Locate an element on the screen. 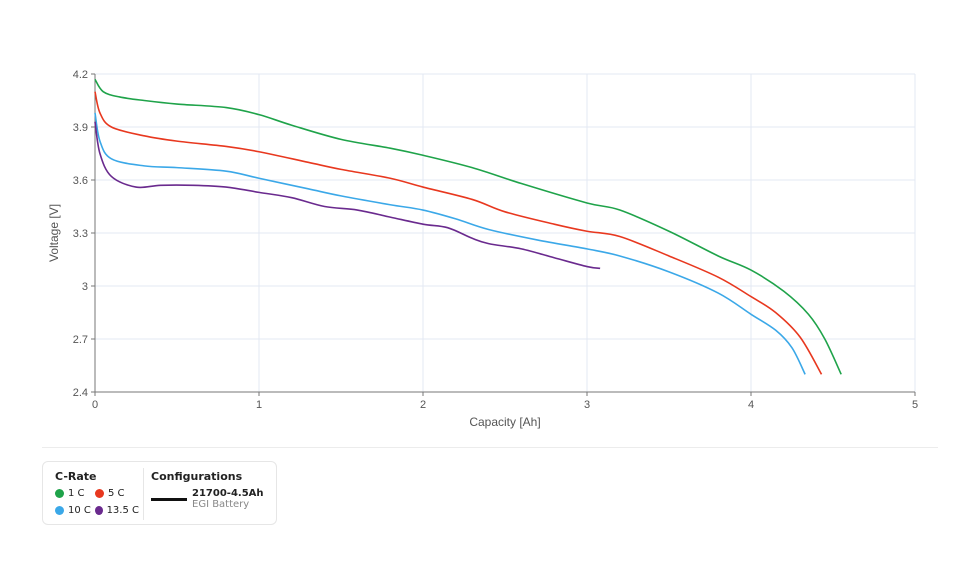 Image resolution: width=980 pixels, height=588 pixels. legend-label: 13.5 C is located at coordinates (122, 510).